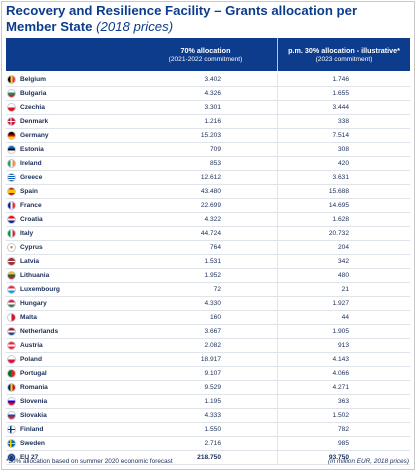  I want to click on country-name: Spain, so click(29, 191).